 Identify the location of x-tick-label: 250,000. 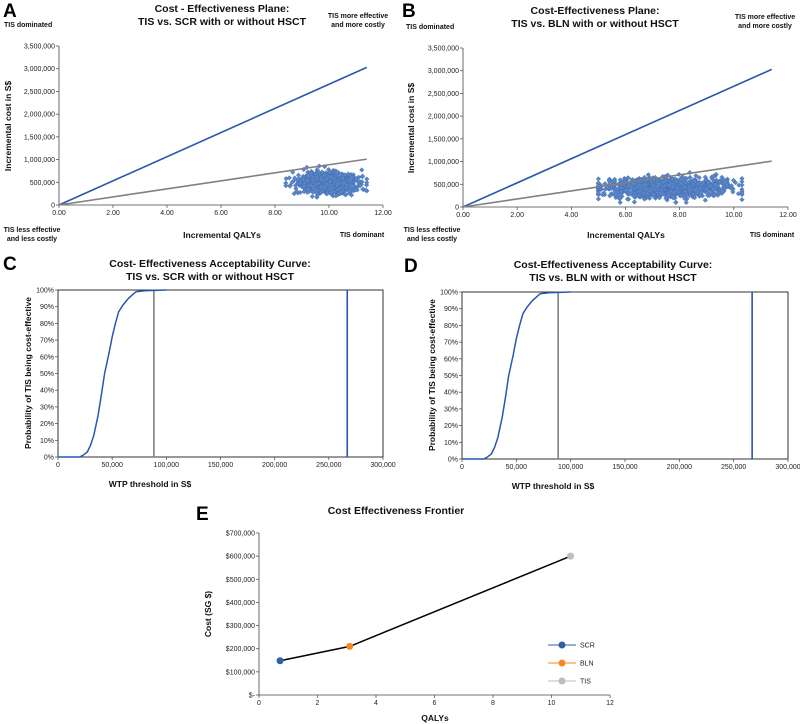
(328, 465).